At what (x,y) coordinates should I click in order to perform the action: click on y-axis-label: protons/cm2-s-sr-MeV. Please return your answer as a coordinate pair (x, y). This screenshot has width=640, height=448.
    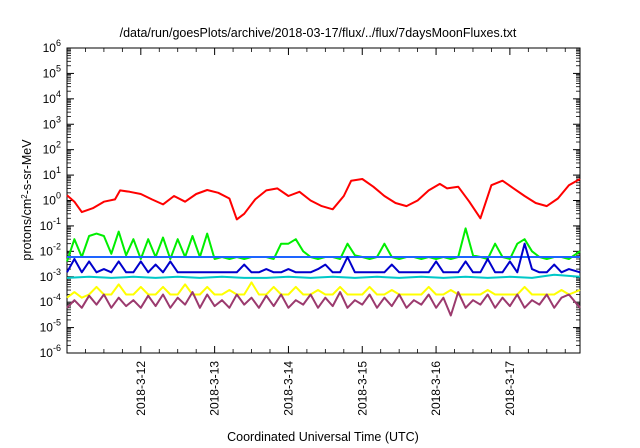
    Looking at the image, I should click on (27, 200).